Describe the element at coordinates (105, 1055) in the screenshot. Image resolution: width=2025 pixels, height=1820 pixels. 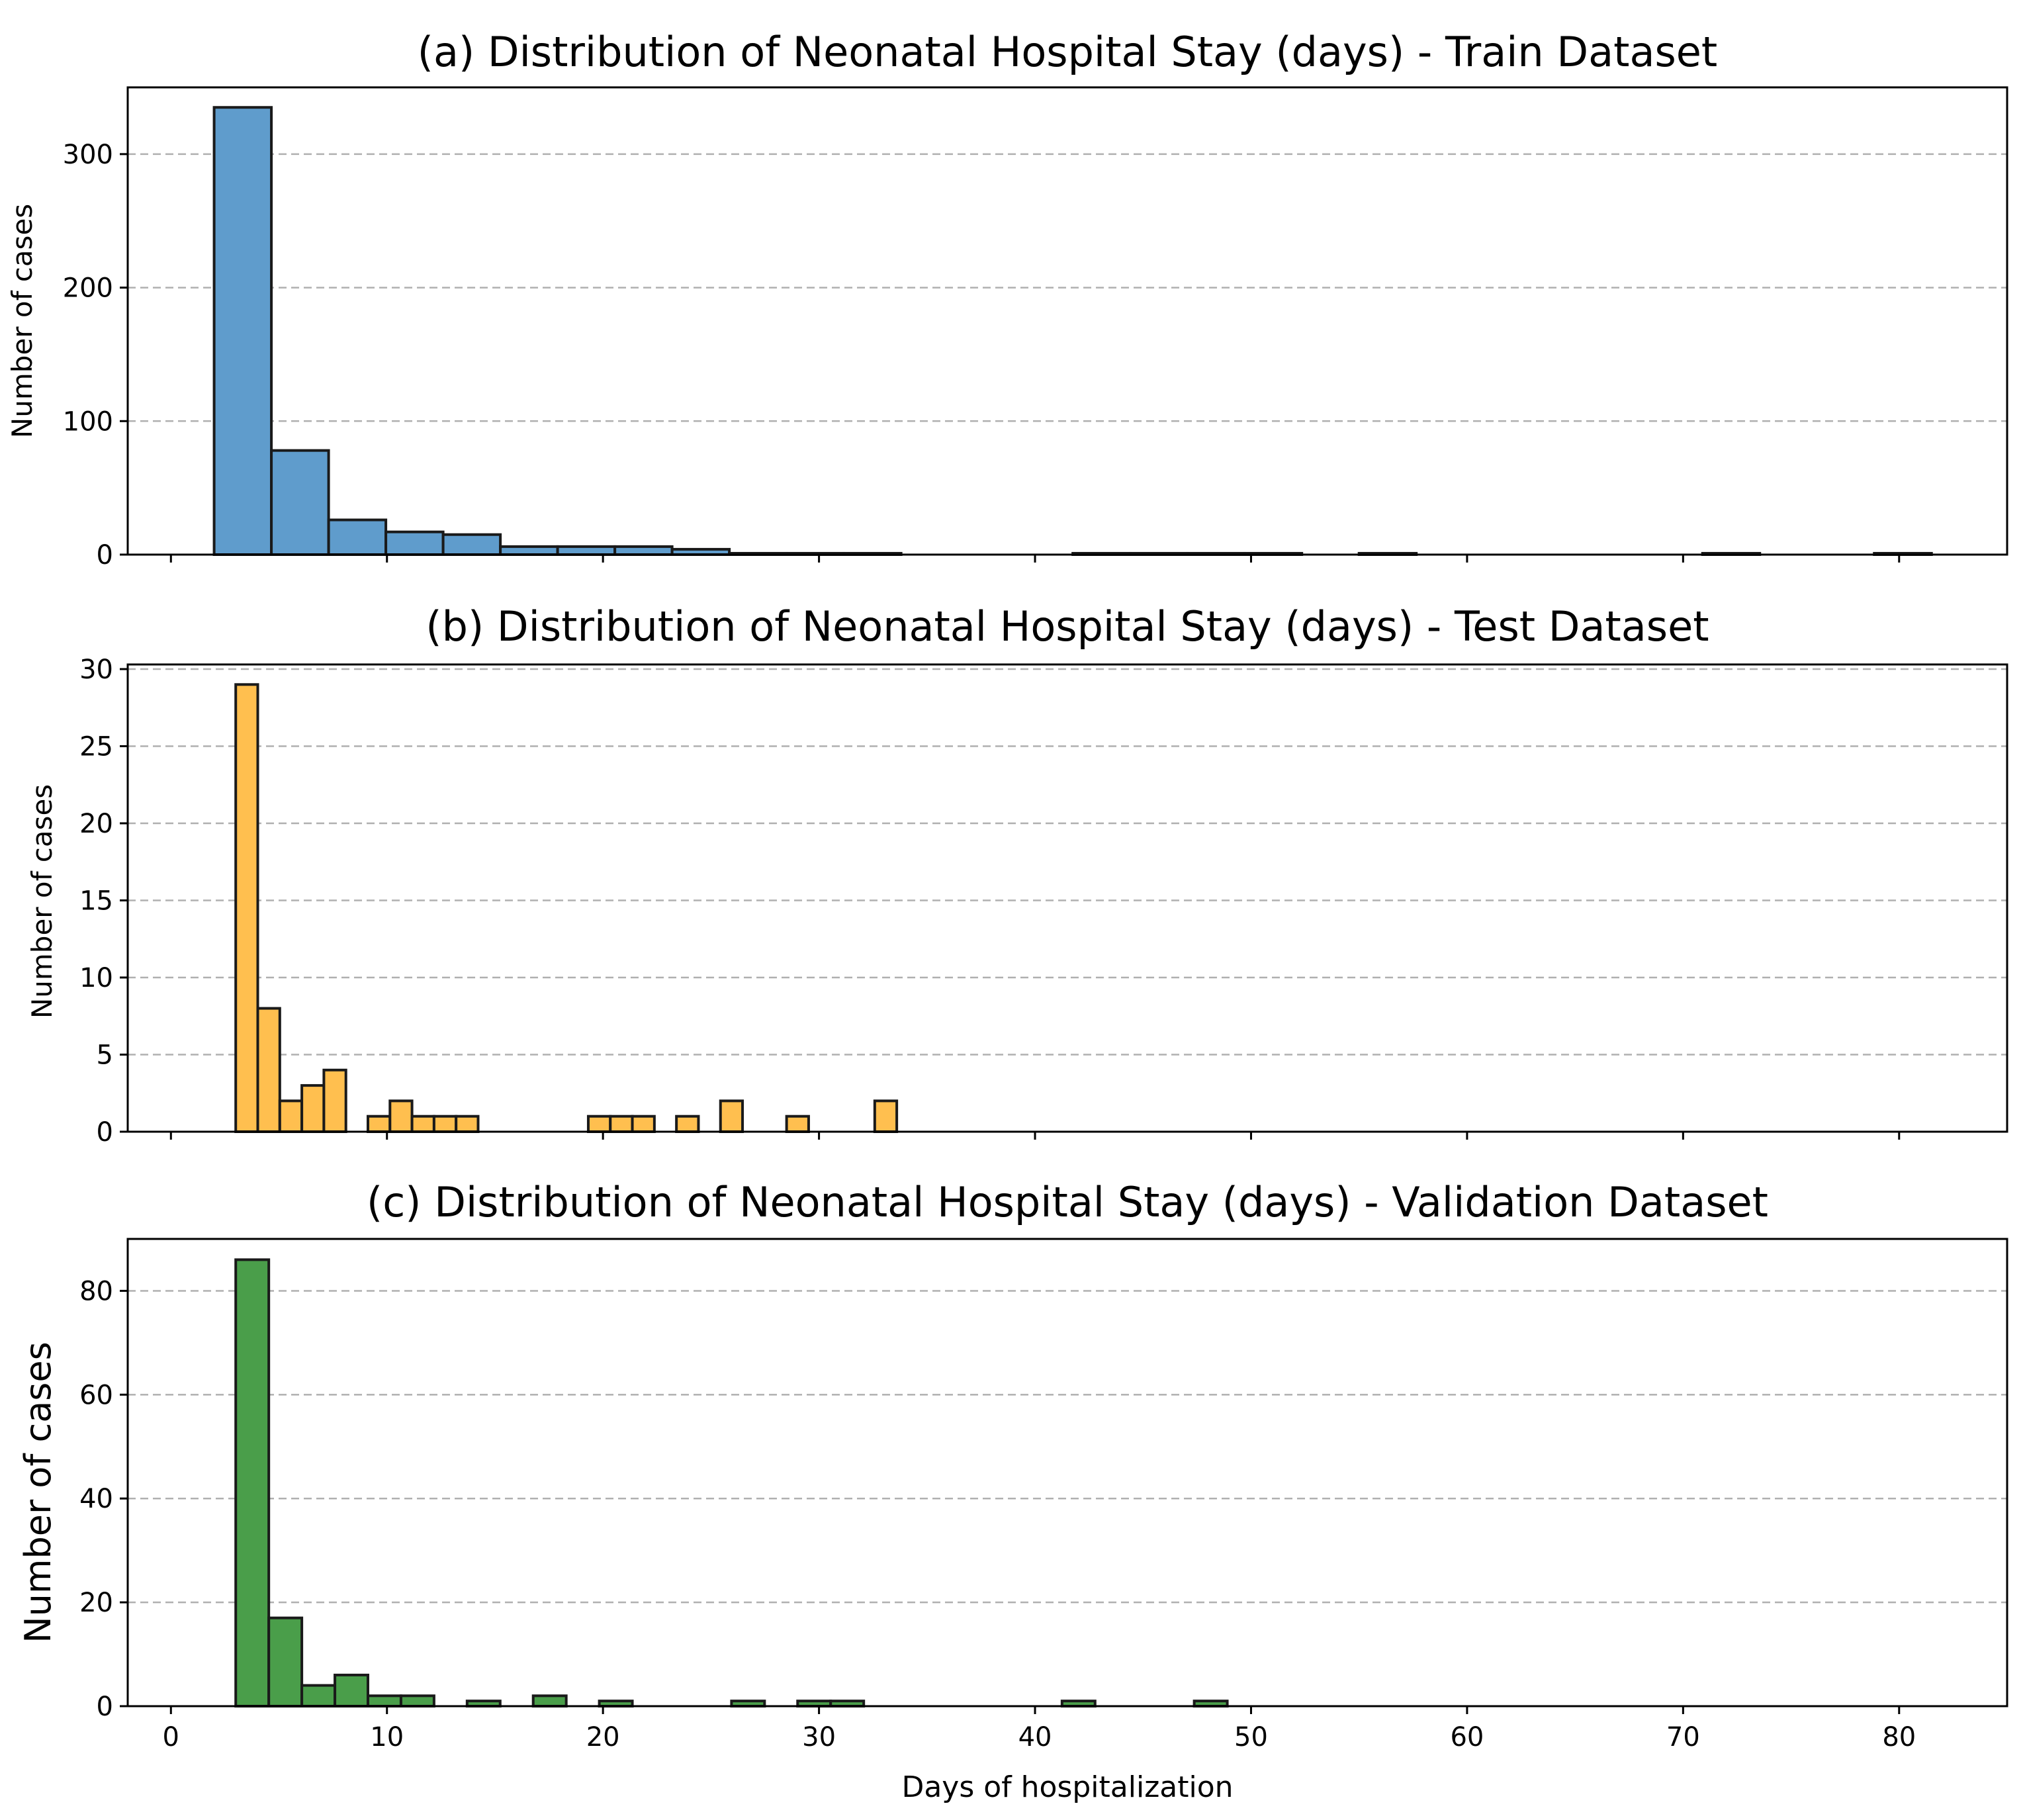
I see `test-y-tick-label: 5` at that location.